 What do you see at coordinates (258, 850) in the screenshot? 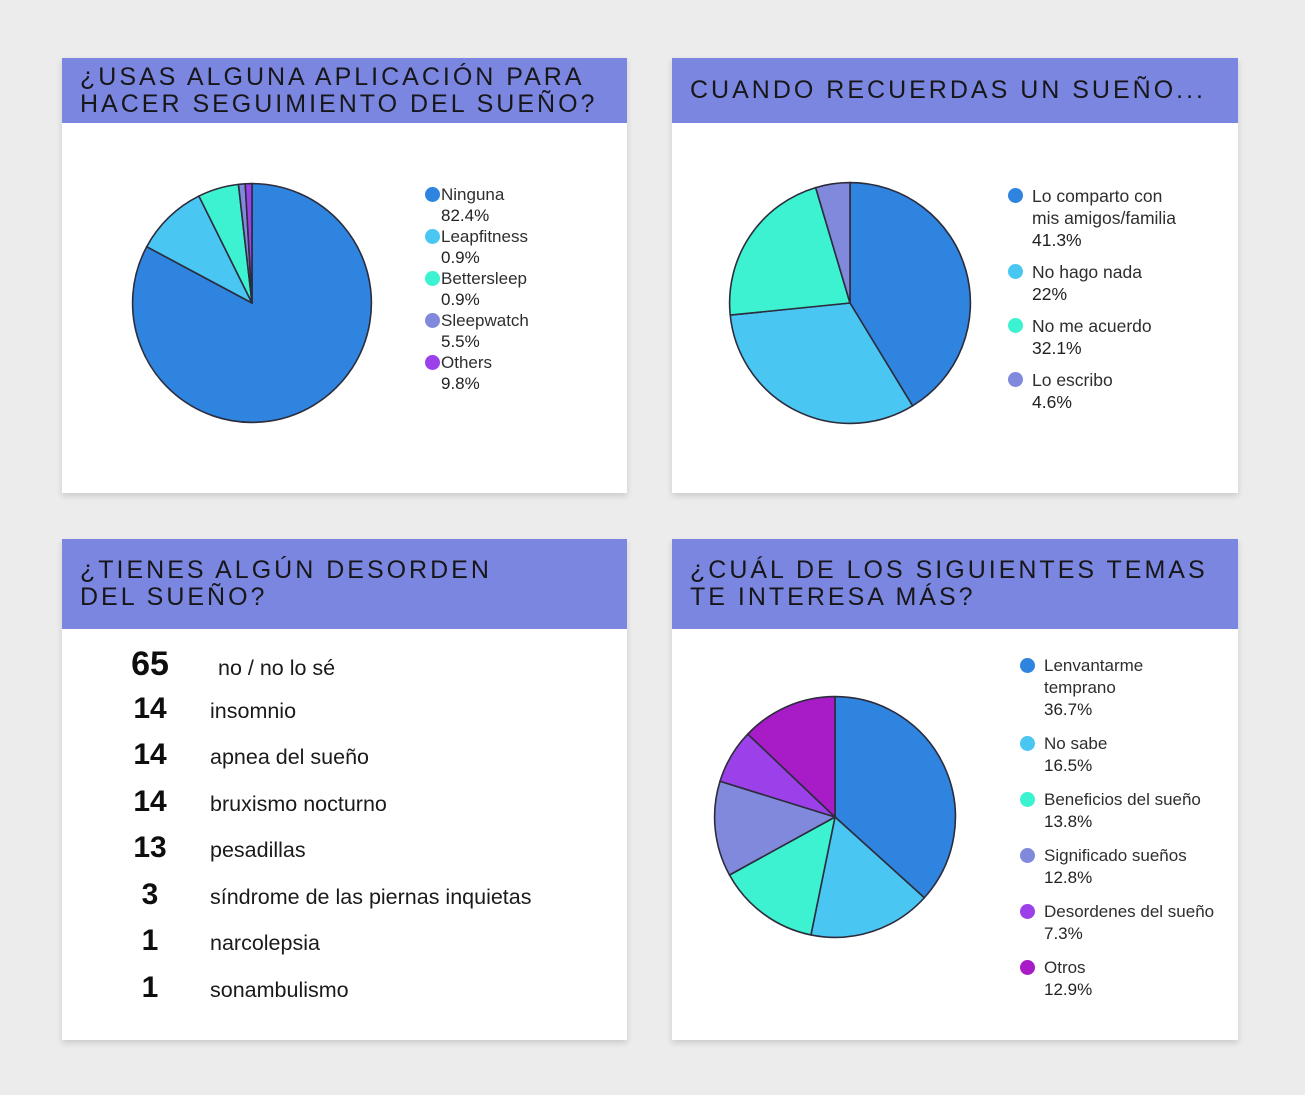
I see `row-label: pesadillas` at bounding box center [258, 850].